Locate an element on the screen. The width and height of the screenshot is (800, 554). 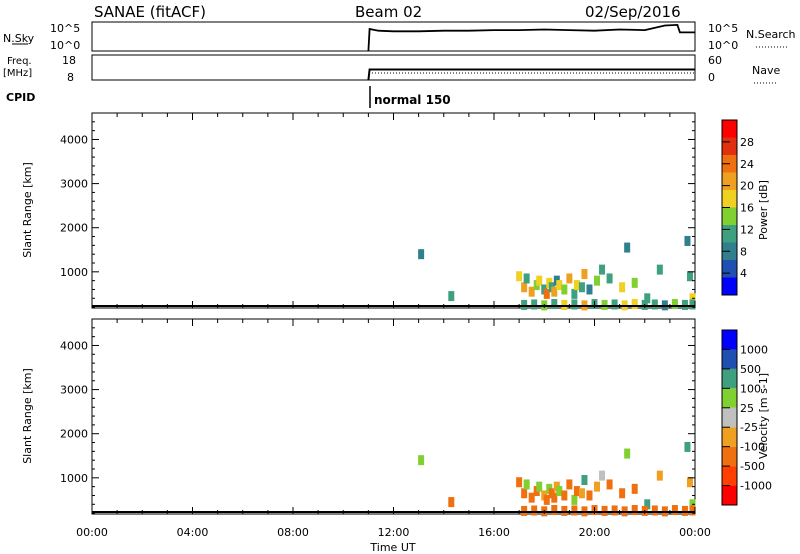
velocity-ylabel: Slant Range [km] is located at coordinates (27, 416).